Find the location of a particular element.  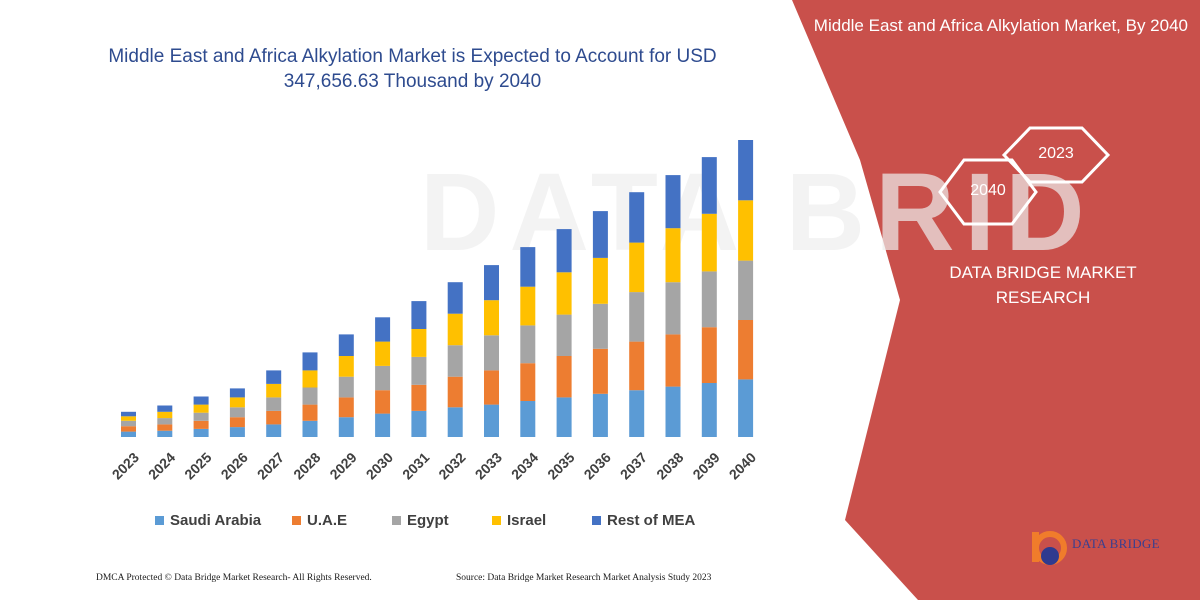

legend-item-saudi-arabia: Saudi Arabia is located at coordinates (223, 520).